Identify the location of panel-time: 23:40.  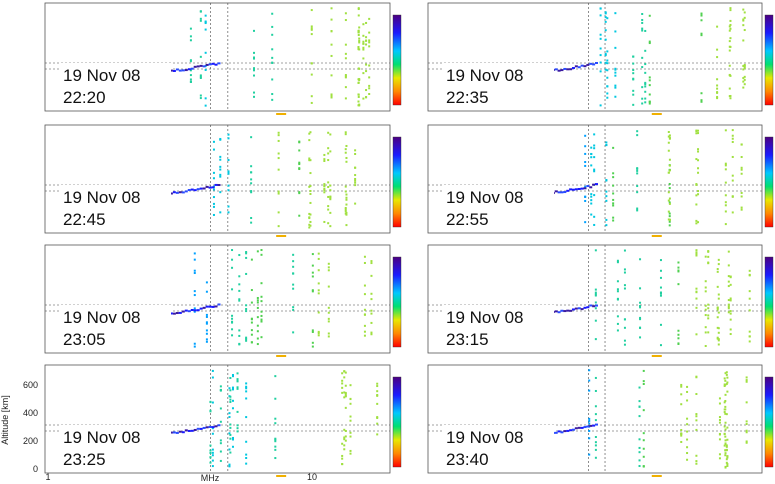
(467, 459).